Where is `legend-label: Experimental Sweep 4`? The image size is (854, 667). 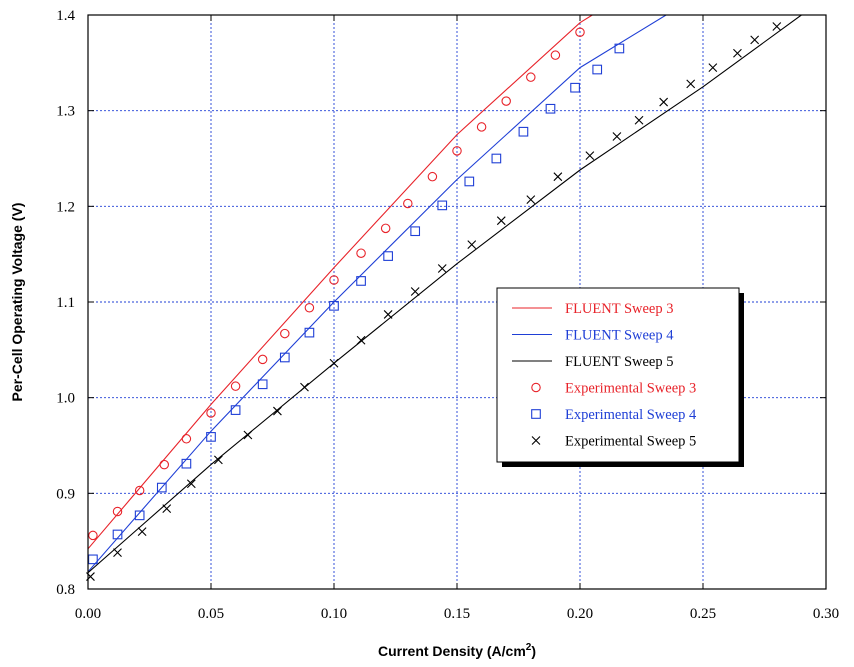 legend-label: Experimental Sweep 4 is located at coordinates (631, 415).